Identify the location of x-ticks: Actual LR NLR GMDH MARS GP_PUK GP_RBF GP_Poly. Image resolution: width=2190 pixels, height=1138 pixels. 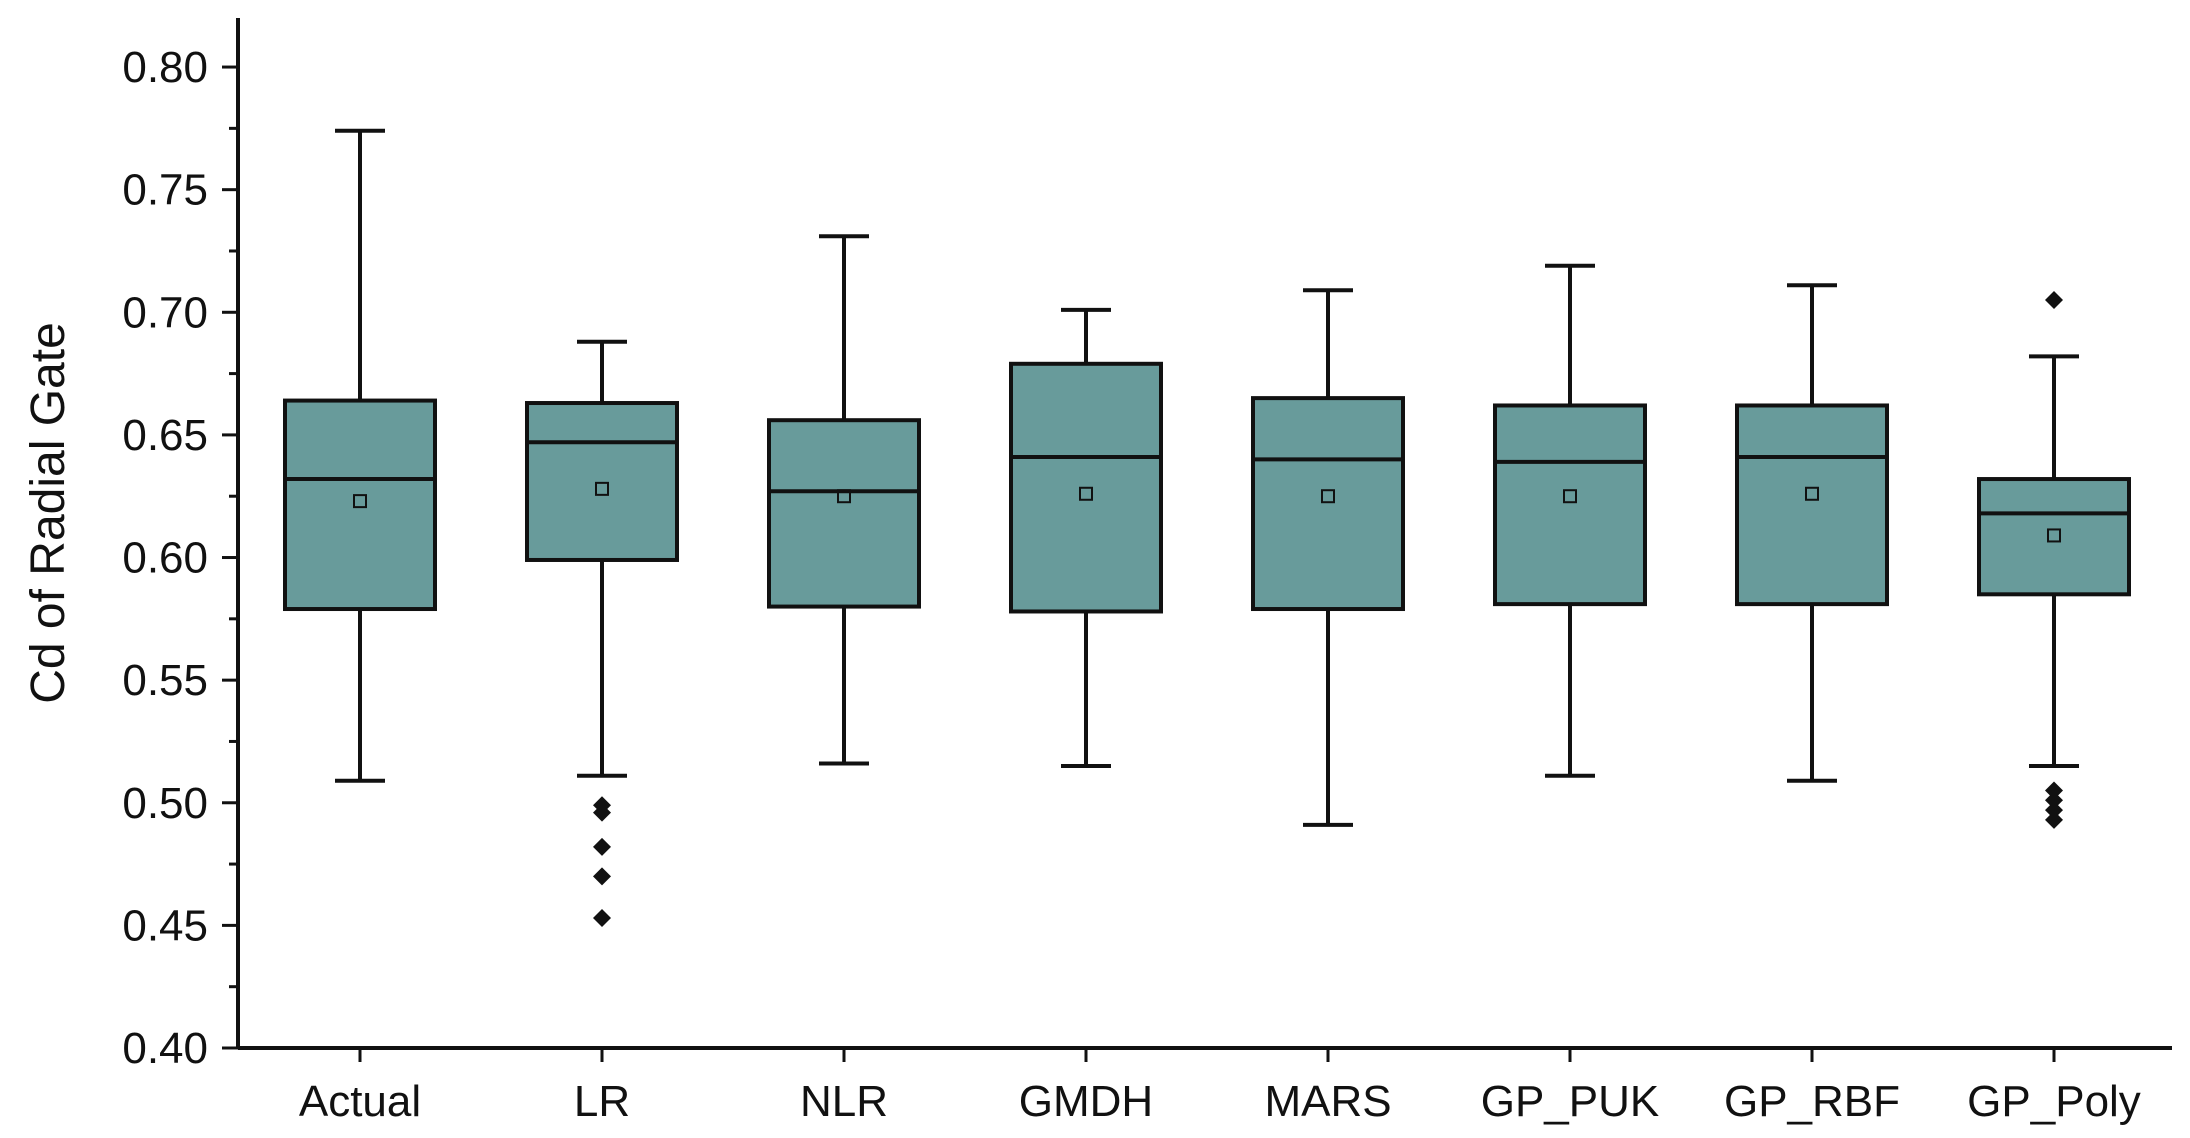
(1220, 1087).